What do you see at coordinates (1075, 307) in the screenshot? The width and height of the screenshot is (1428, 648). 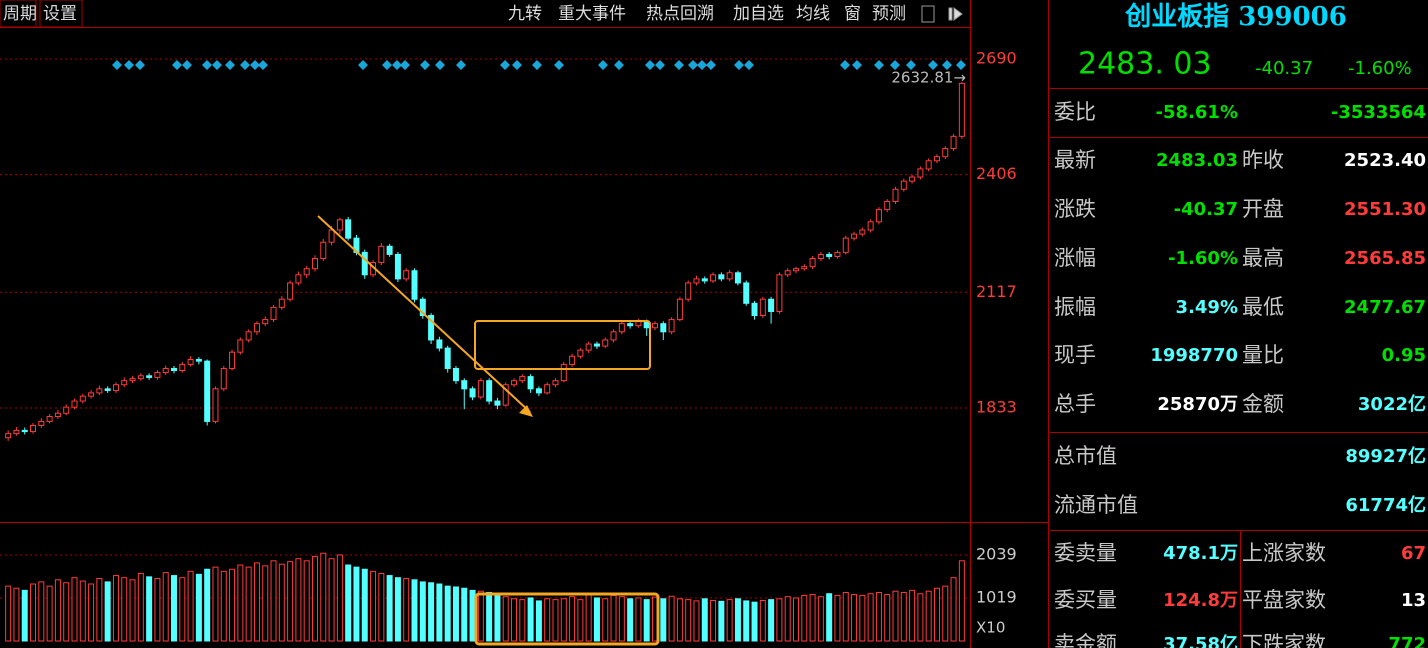 I see `field-label: 振幅` at bounding box center [1075, 307].